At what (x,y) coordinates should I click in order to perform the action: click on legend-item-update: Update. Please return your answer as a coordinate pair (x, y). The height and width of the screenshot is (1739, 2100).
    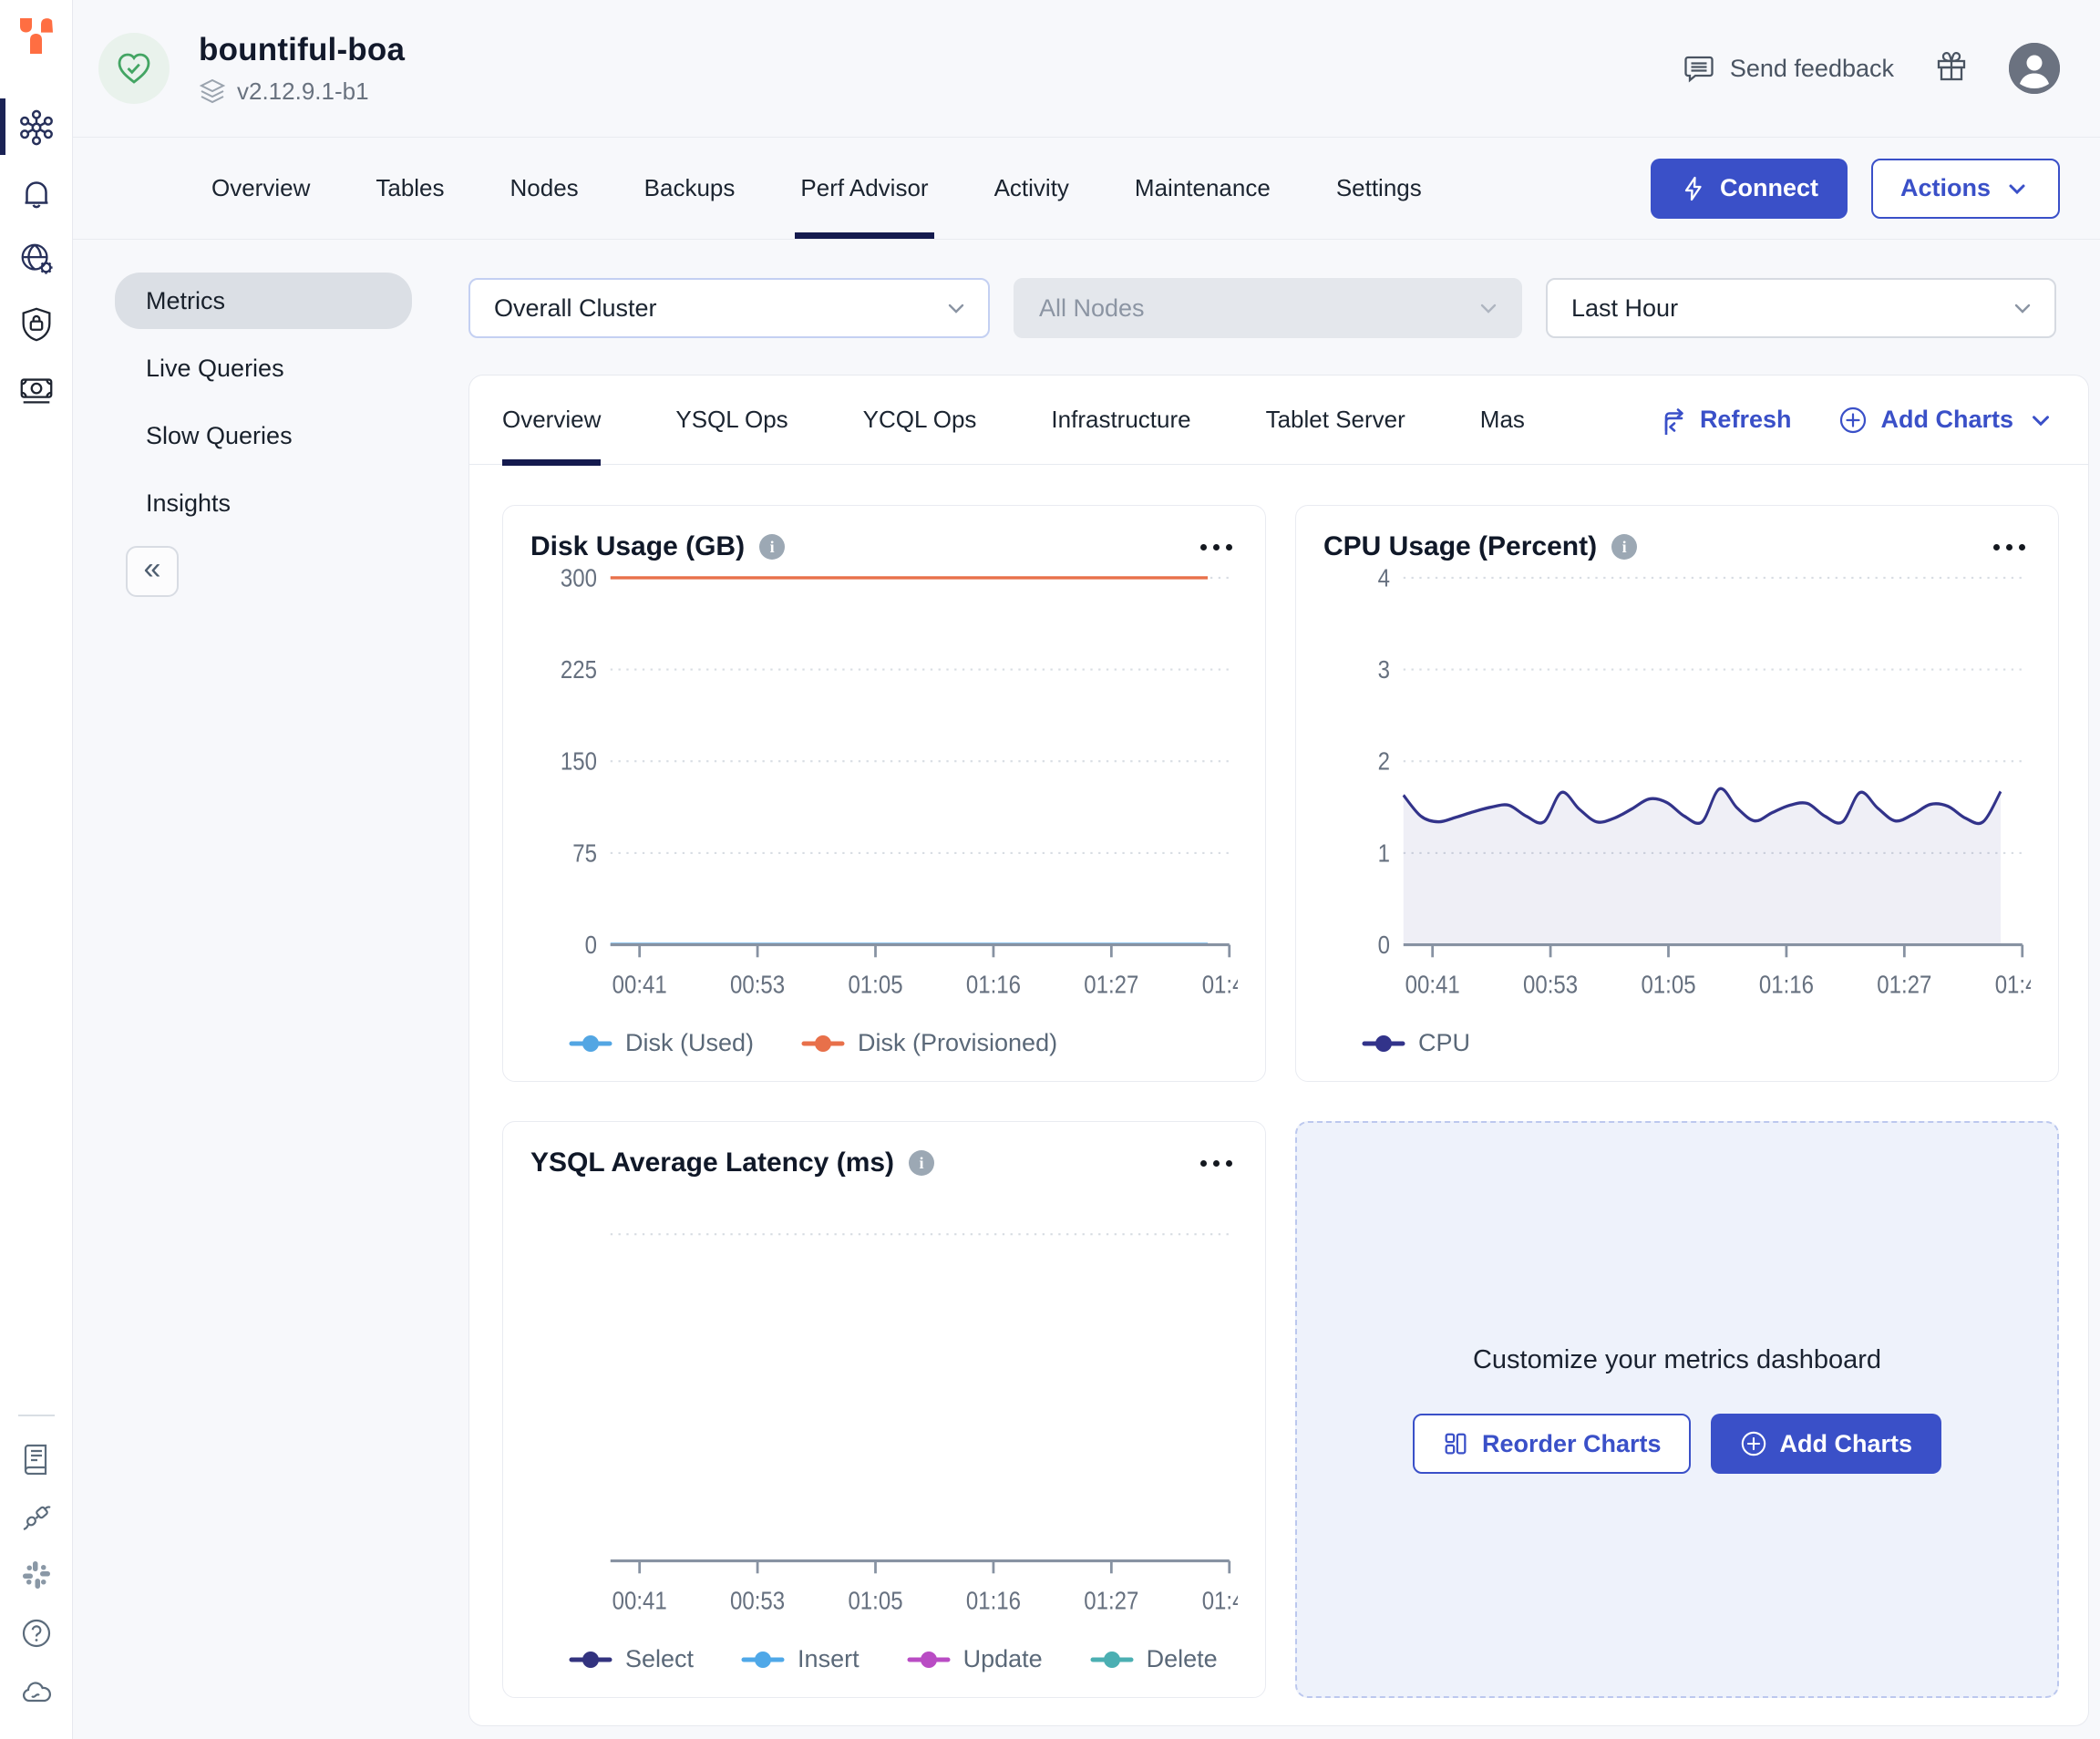
    Looking at the image, I should click on (975, 1659).